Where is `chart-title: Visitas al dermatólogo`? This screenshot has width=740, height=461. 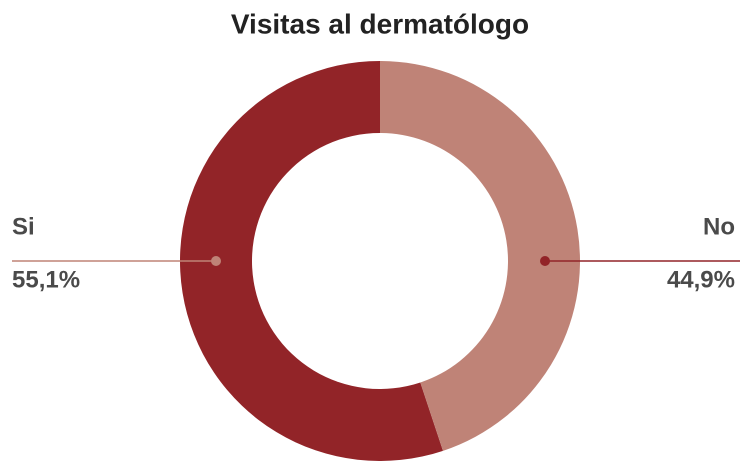
chart-title: Visitas al dermatólogo is located at coordinates (380, 23).